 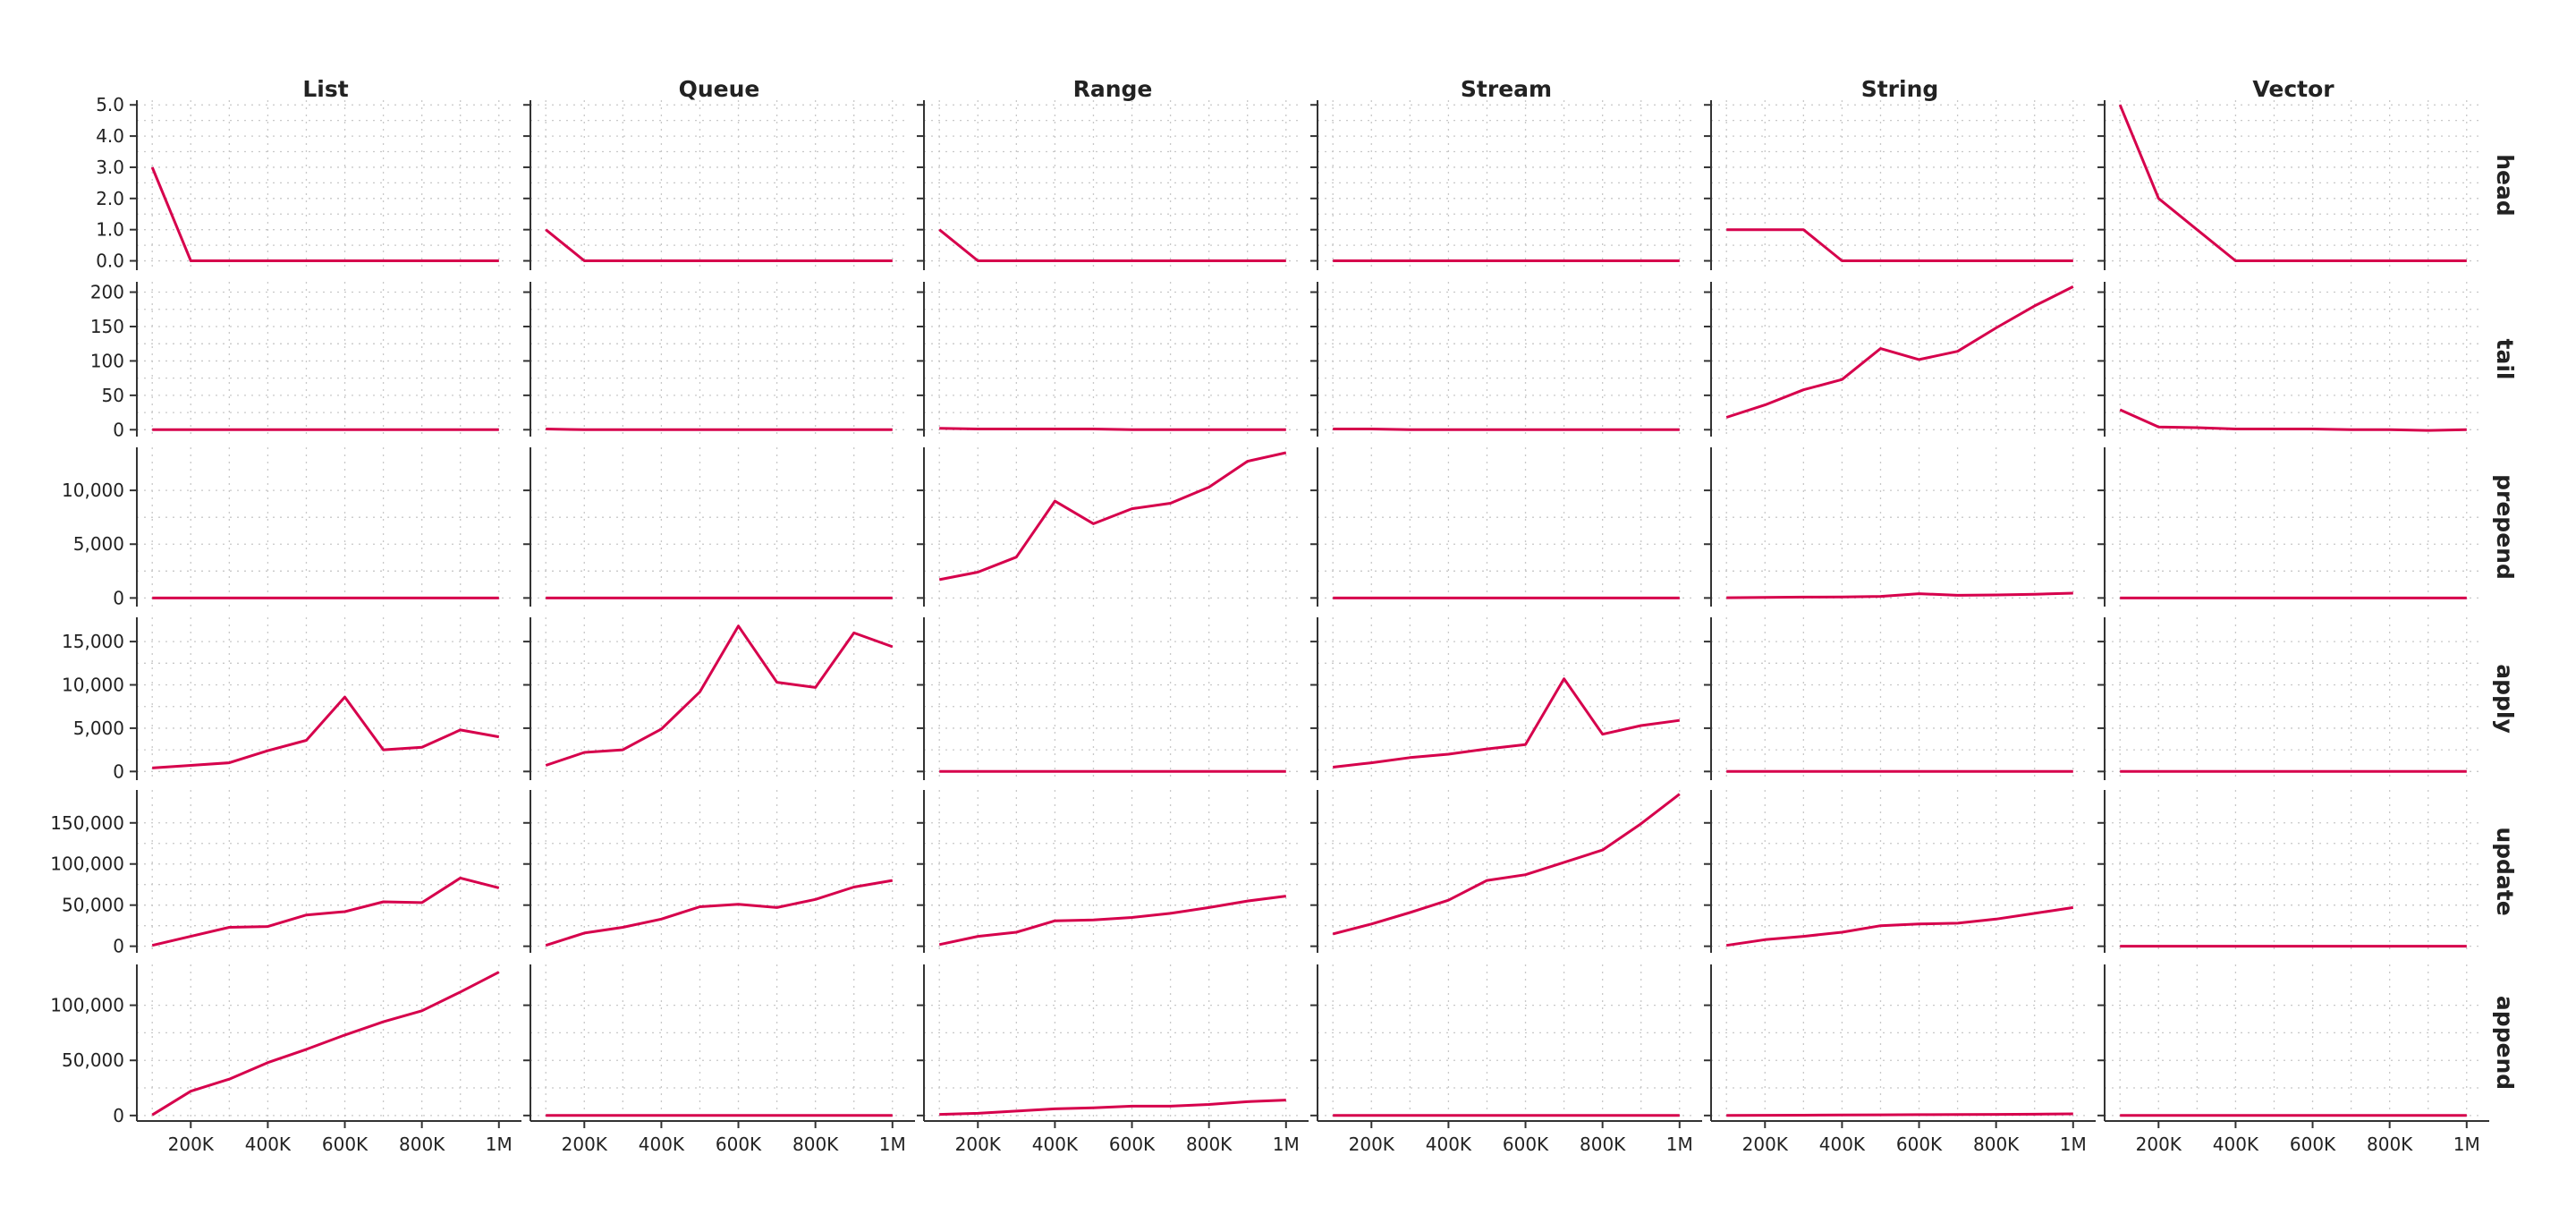 I want to click on panel-update-range, so click(x=1109, y=871).